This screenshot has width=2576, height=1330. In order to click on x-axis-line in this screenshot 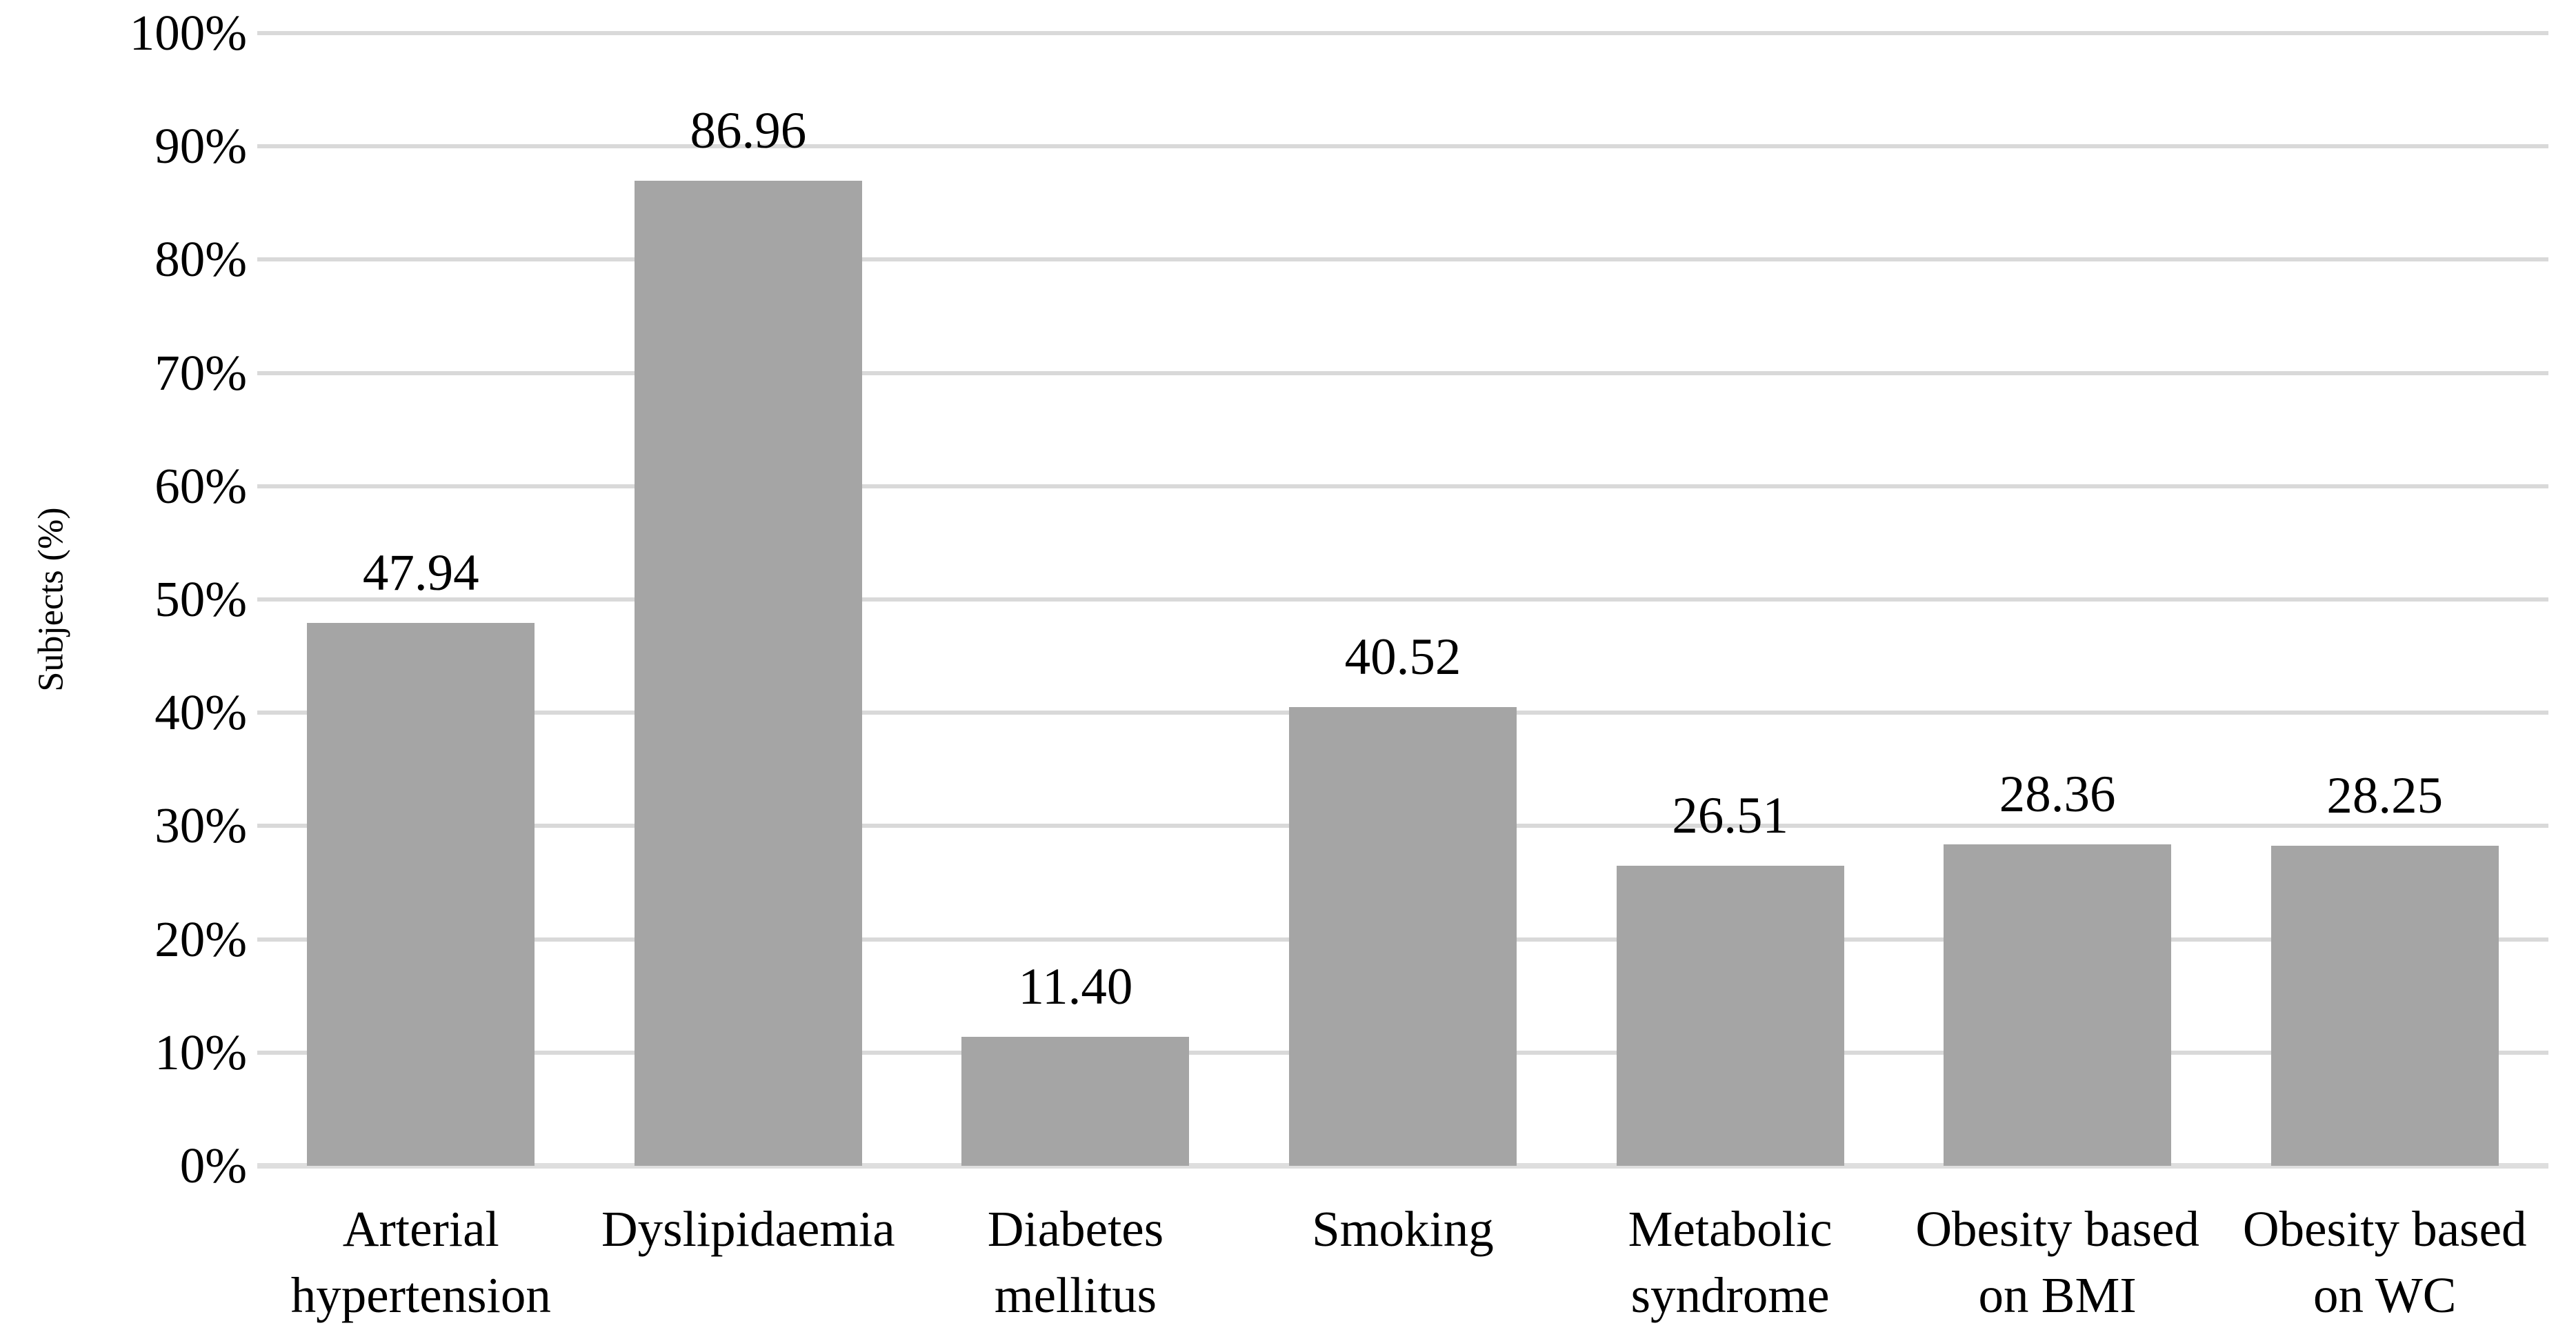, I will do `click(1402, 1166)`.